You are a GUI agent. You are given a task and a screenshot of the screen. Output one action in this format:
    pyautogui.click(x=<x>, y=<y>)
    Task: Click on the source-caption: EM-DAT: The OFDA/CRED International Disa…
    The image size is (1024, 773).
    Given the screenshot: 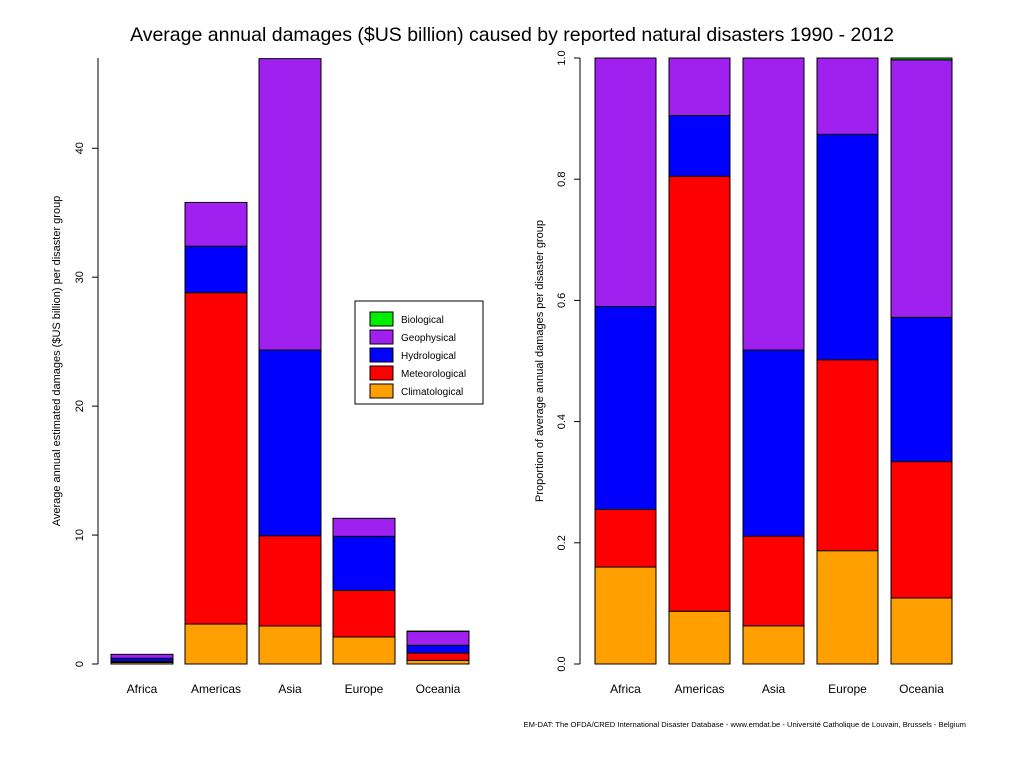 What is the action you would take?
    pyautogui.click(x=745, y=724)
    